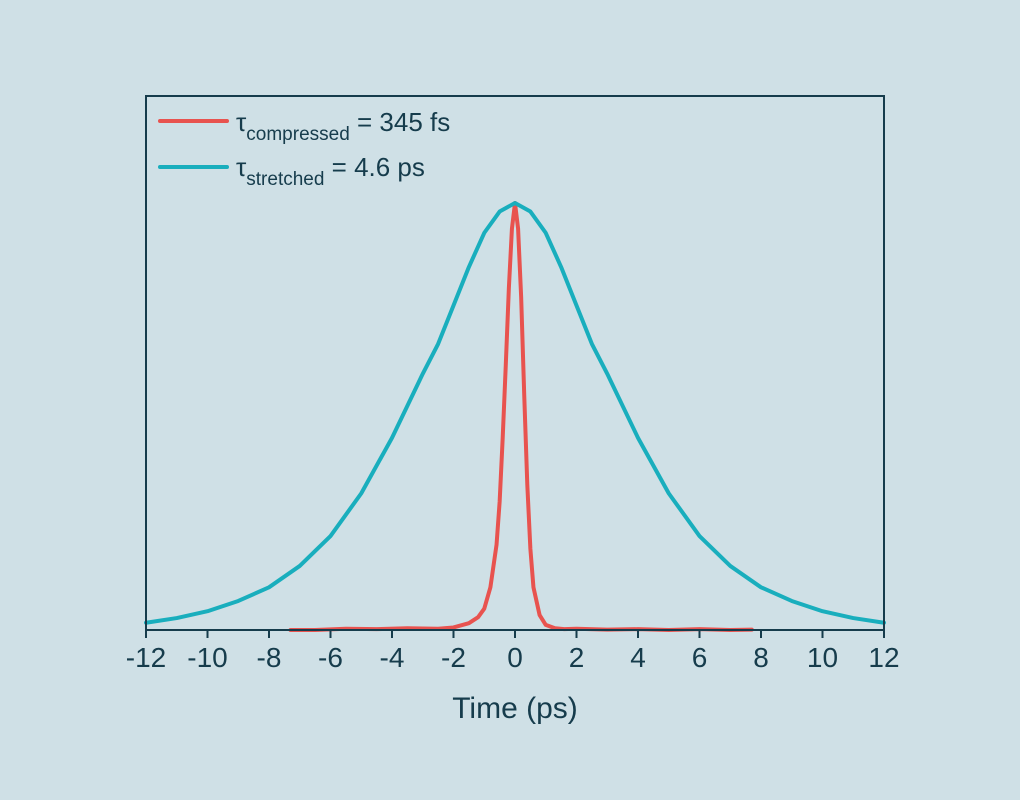 The image size is (1020, 800). What do you see at coordinates (392, 657) in the screenshot?
I see `x-tick-label: -4` at bounding box center [392, 657].